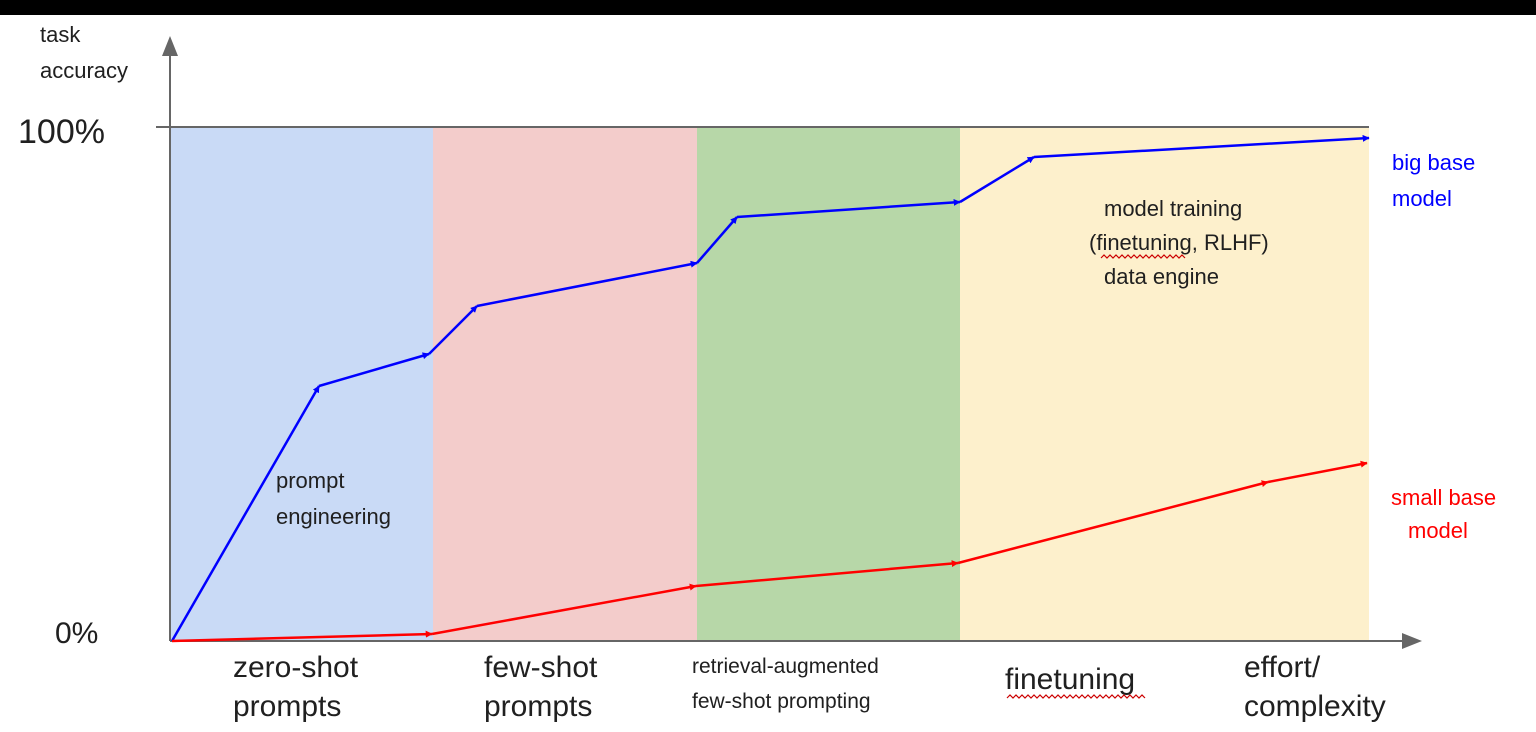  What do you see at coordinates (768, 7) in the screenshot?
I see `top-black-bar` at bounding box center [768, 7].